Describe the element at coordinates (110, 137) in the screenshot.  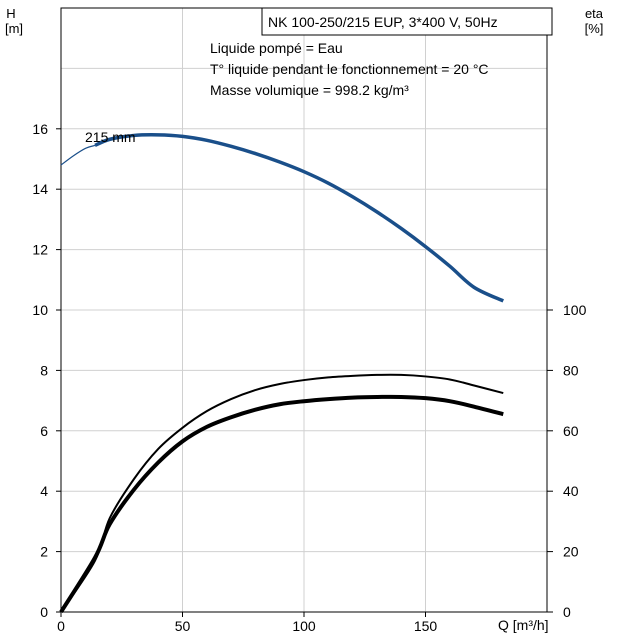
I see `impeller-diameter-label: 215 mm` at that location.